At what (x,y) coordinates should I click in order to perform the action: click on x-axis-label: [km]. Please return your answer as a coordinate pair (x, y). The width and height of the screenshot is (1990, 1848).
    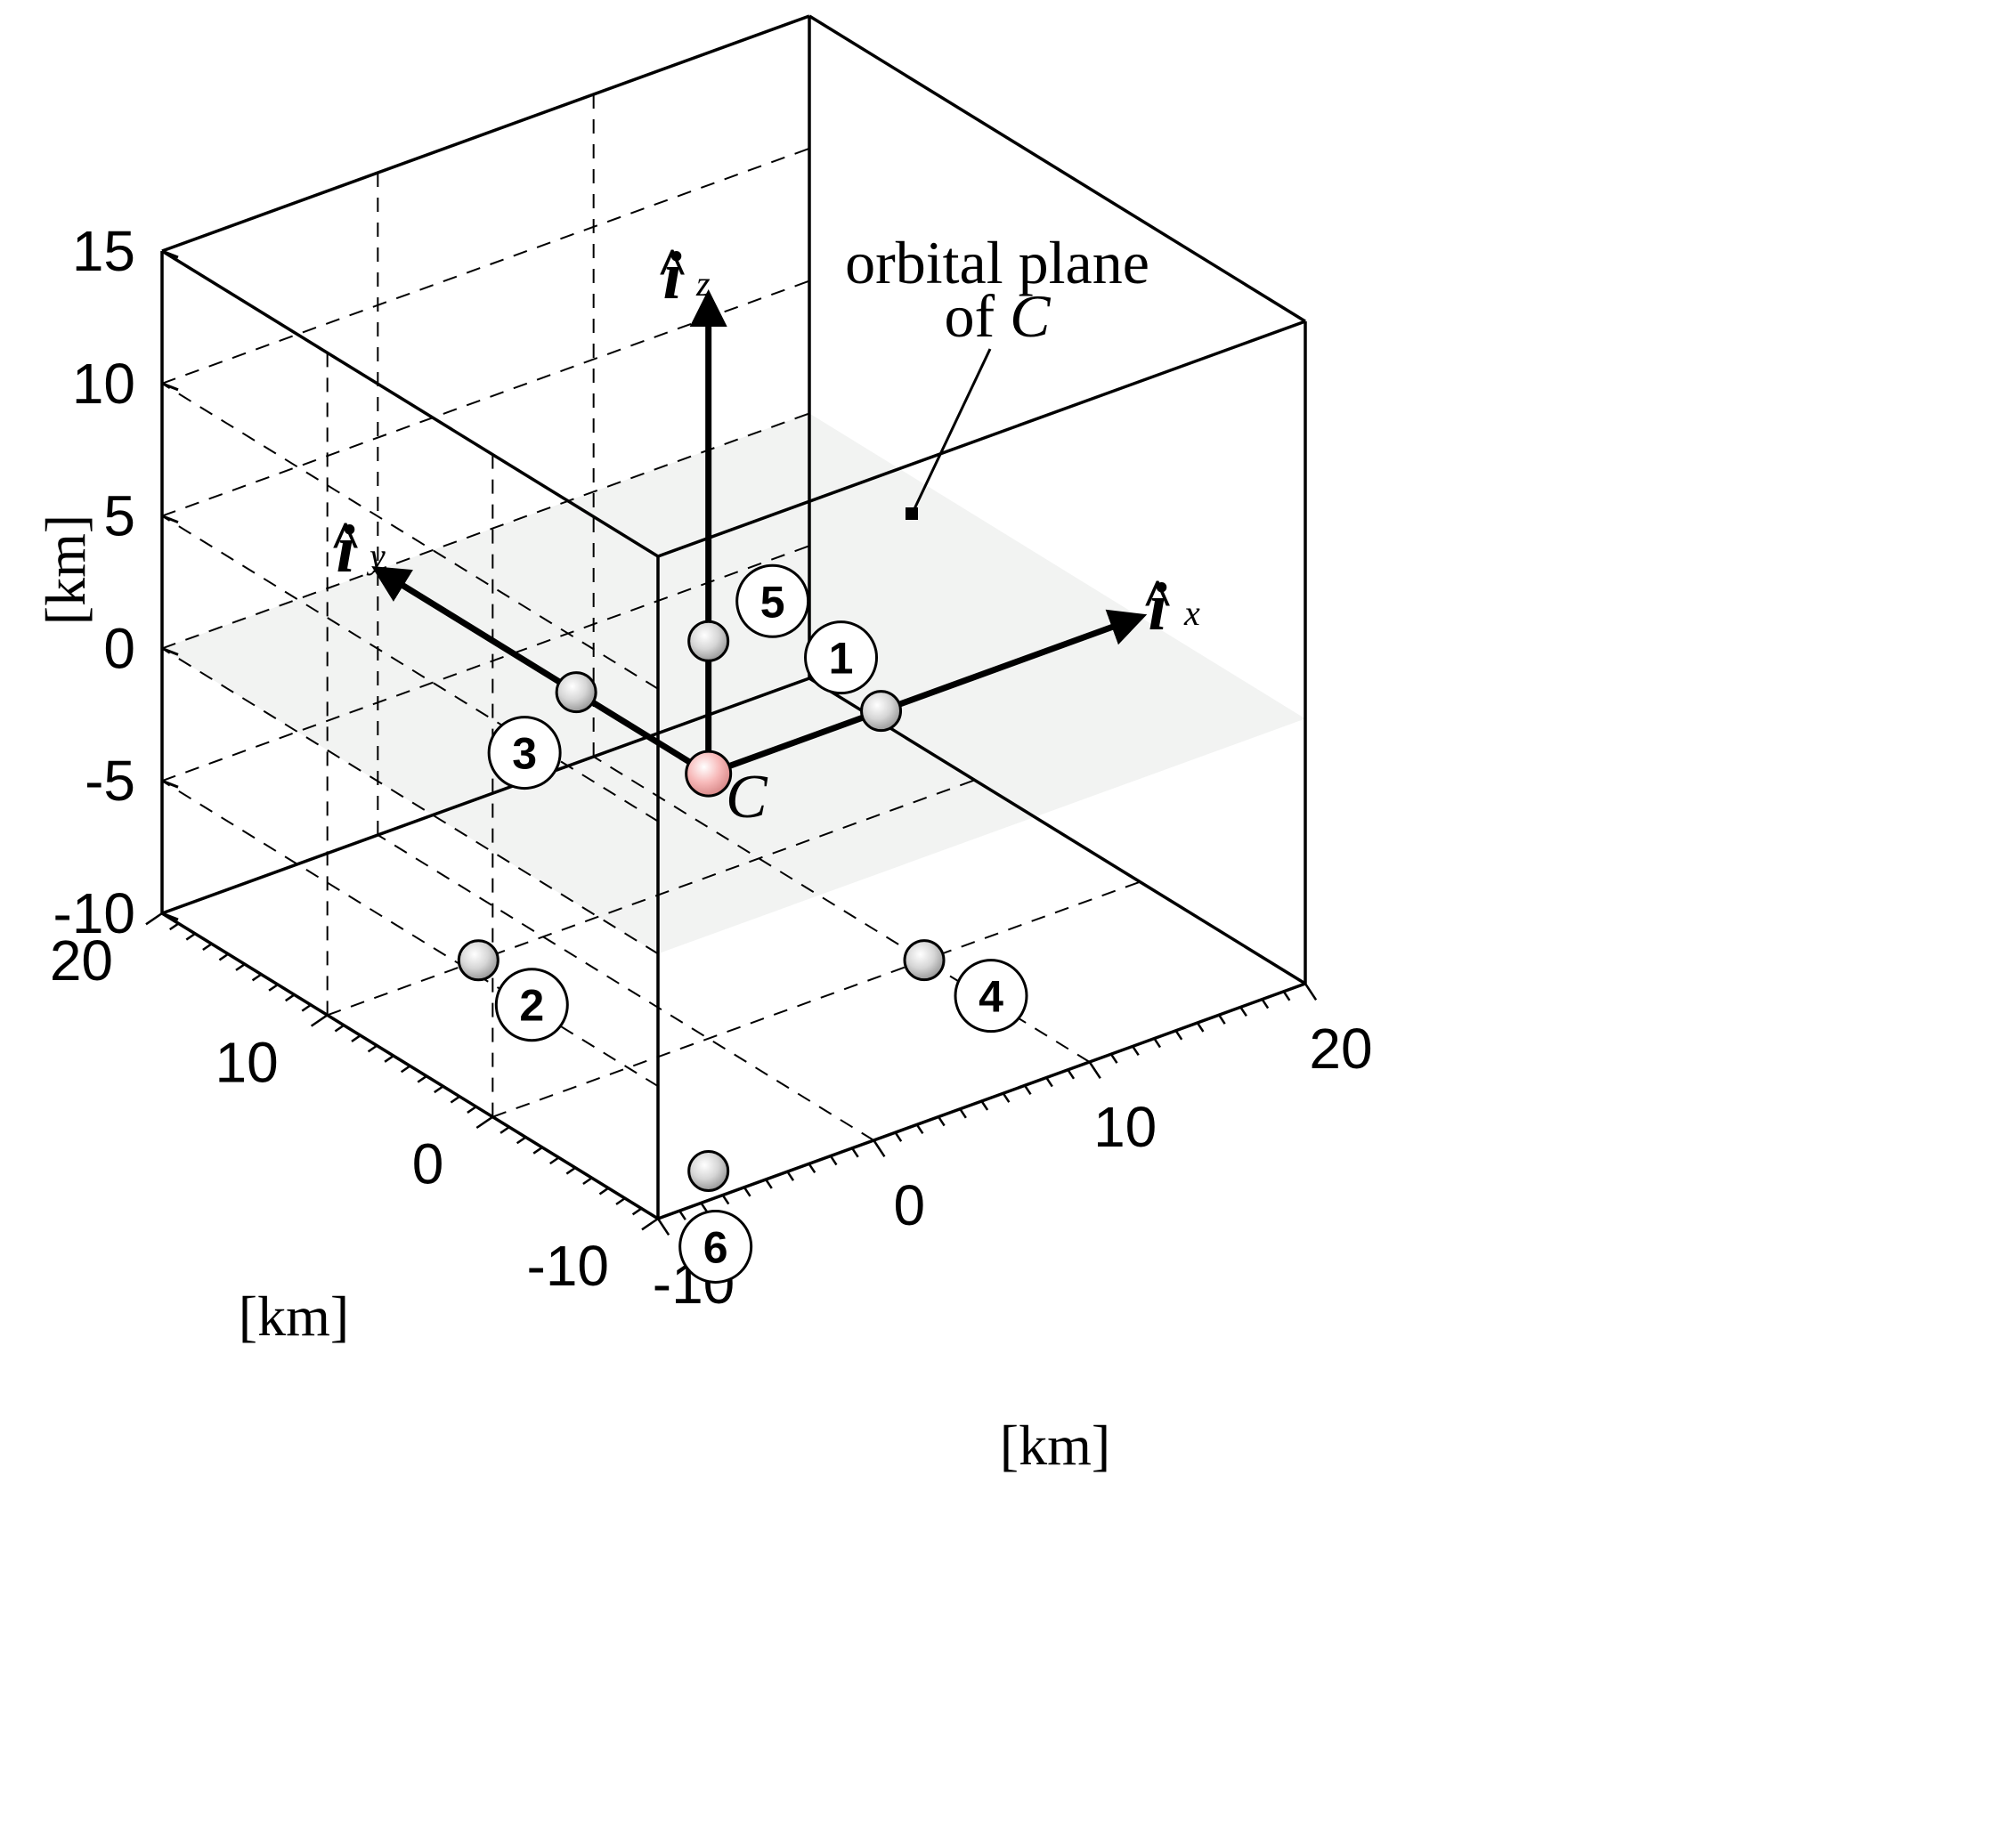
    Looking at the image, I should click on (1055, 1445).